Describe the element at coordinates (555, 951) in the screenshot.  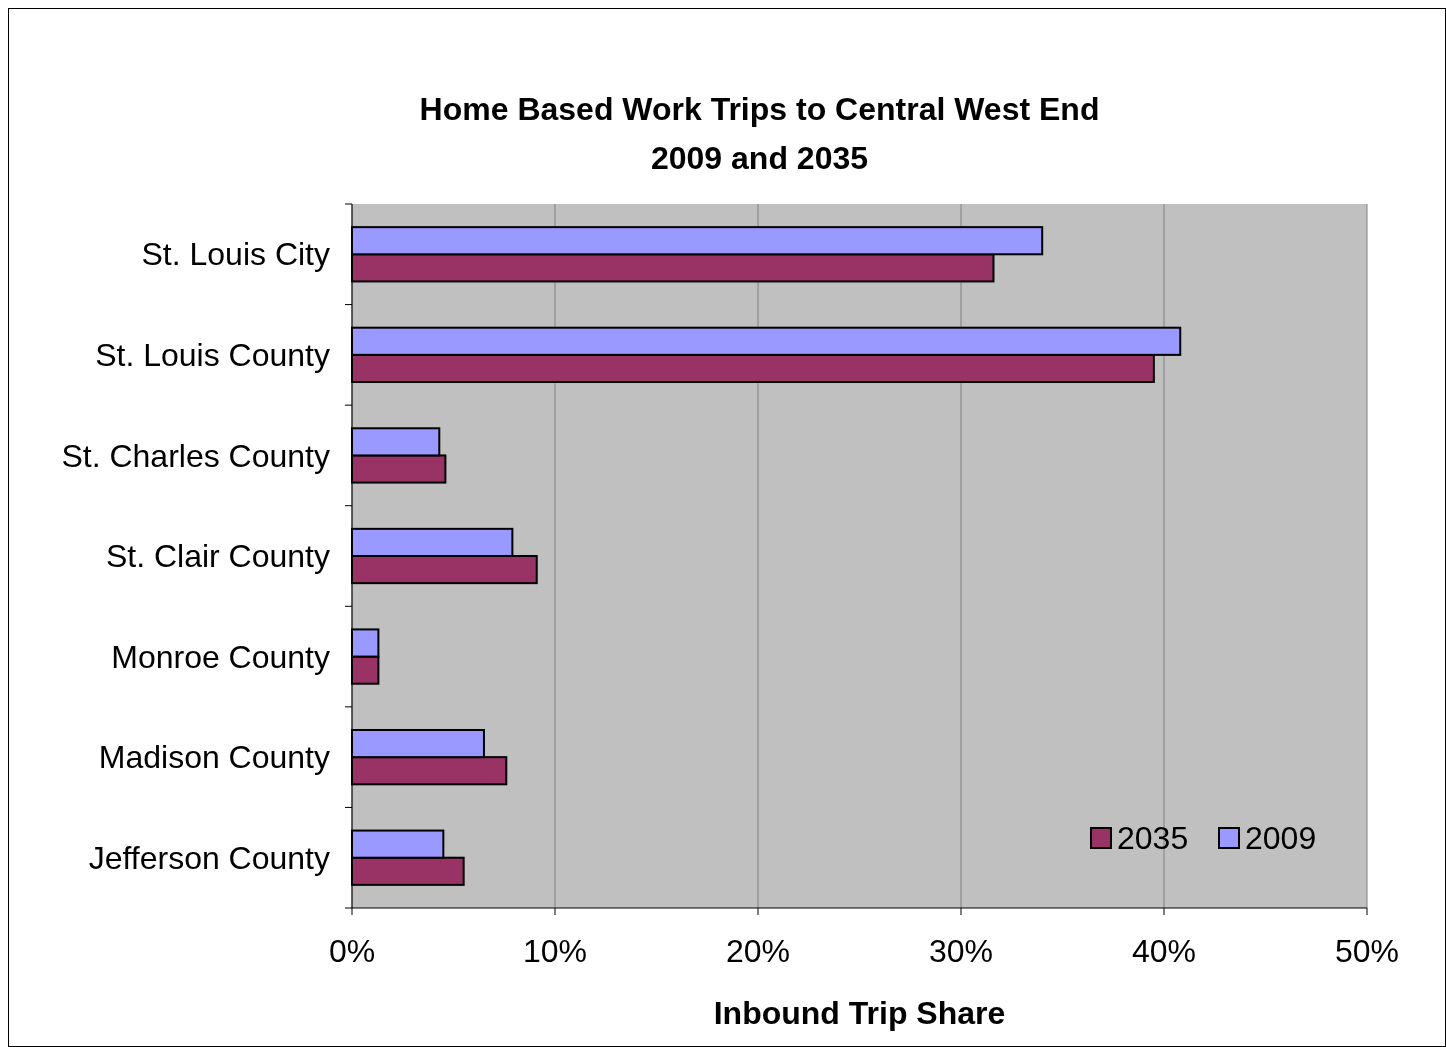
I see `x-tick-label: 10%` at that location.